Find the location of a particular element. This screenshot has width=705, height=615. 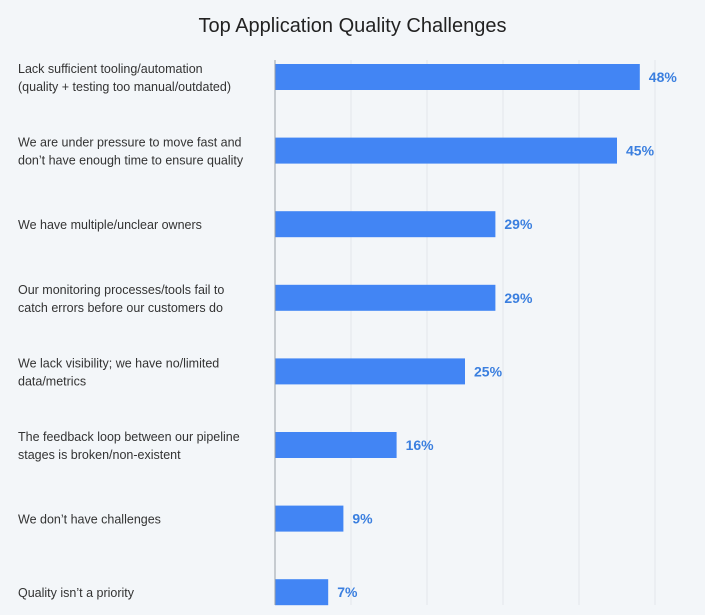

category-label-line: We have multiple/unclear owners is located at coordinates (110, 225).